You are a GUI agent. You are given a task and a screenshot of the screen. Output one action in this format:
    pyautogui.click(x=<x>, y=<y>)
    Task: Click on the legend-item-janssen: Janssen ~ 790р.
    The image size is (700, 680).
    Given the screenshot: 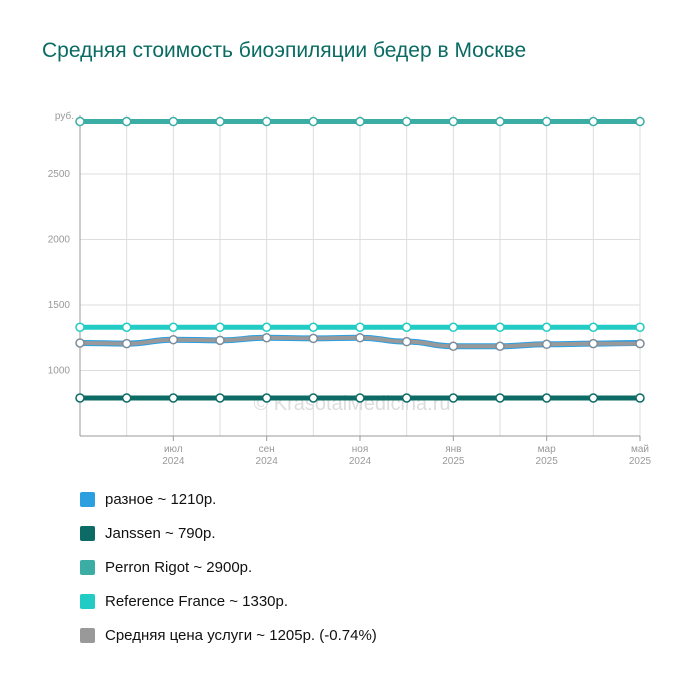 What is the action you would take?
    pyautogui.click(x=228, y=533)
    